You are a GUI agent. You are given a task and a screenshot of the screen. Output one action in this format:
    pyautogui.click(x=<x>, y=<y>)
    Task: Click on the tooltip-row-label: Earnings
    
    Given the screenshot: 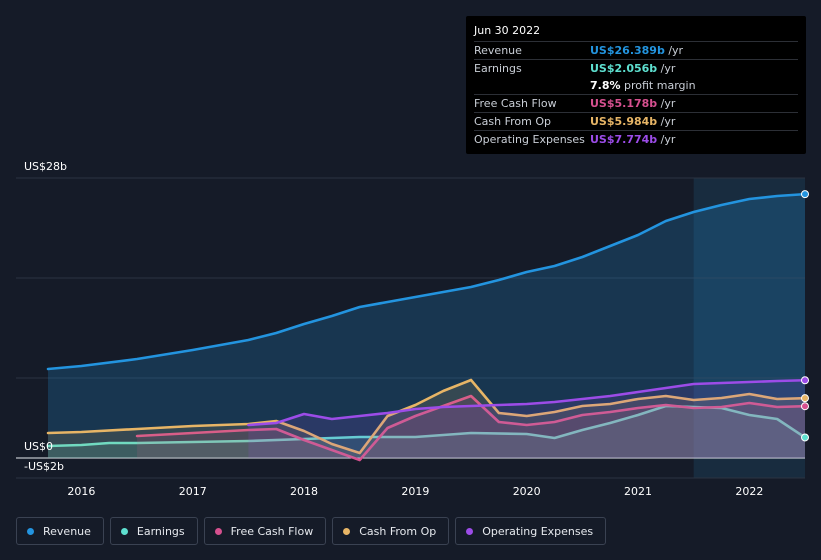 What is the action you would take?
    pyautogui.click(x=498, y=68)
    